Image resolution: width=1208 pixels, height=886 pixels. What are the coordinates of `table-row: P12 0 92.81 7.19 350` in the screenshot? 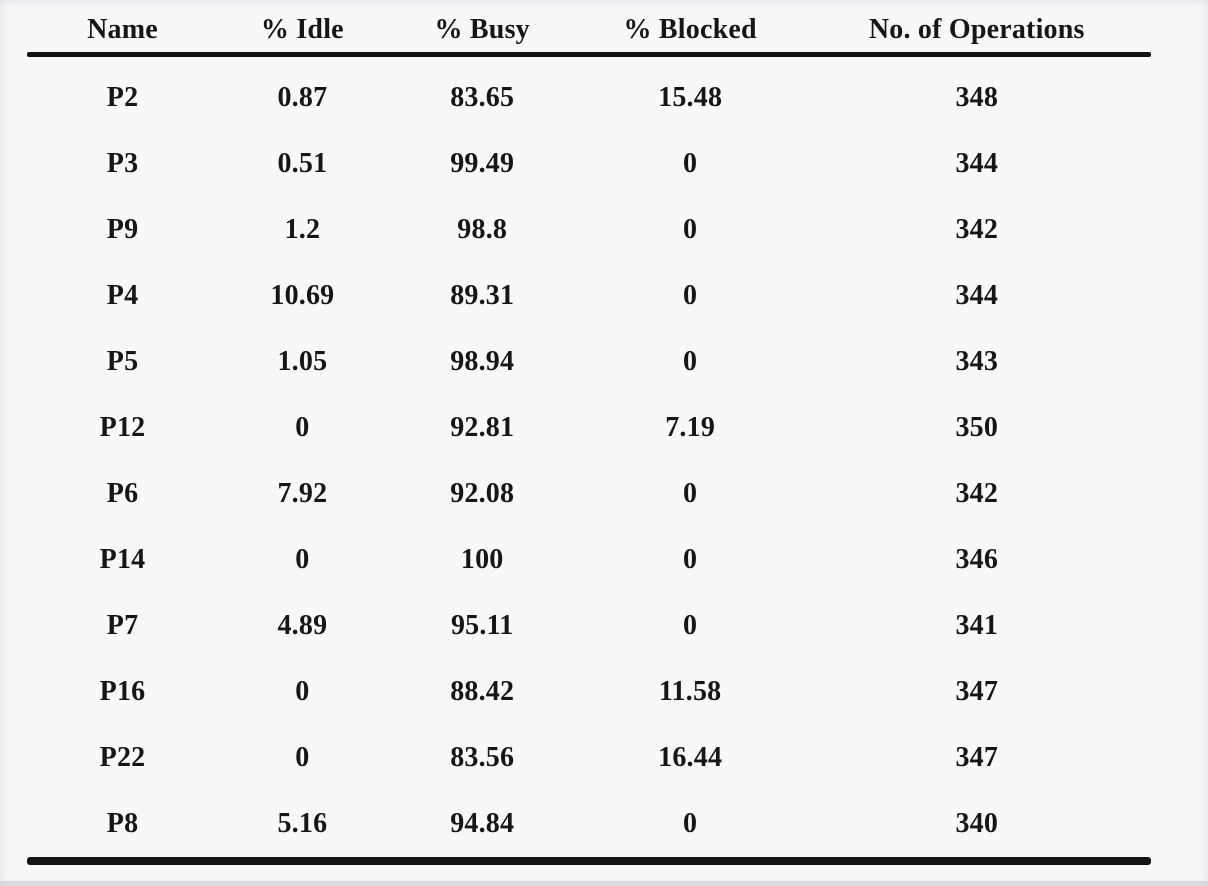 It's located at (589, 428).